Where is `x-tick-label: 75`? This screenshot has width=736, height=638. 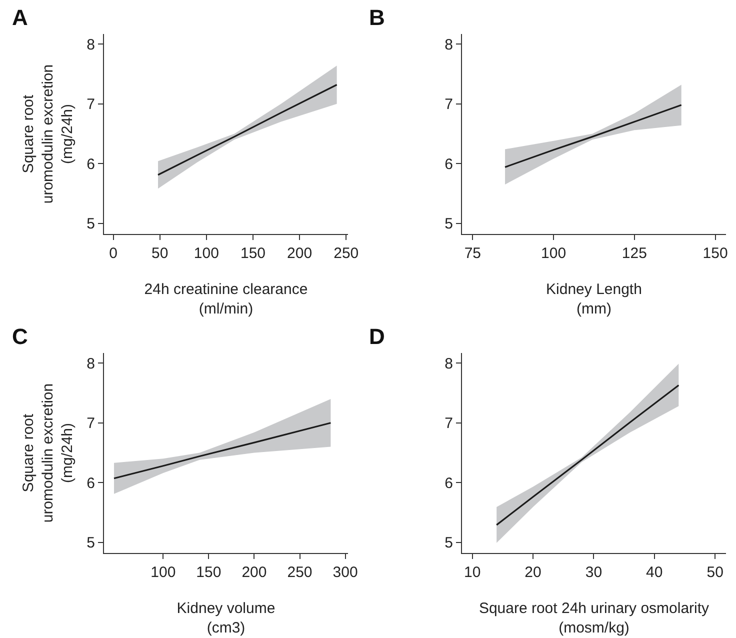
x-tick-label: 75 is located at coordinates (473, 253).